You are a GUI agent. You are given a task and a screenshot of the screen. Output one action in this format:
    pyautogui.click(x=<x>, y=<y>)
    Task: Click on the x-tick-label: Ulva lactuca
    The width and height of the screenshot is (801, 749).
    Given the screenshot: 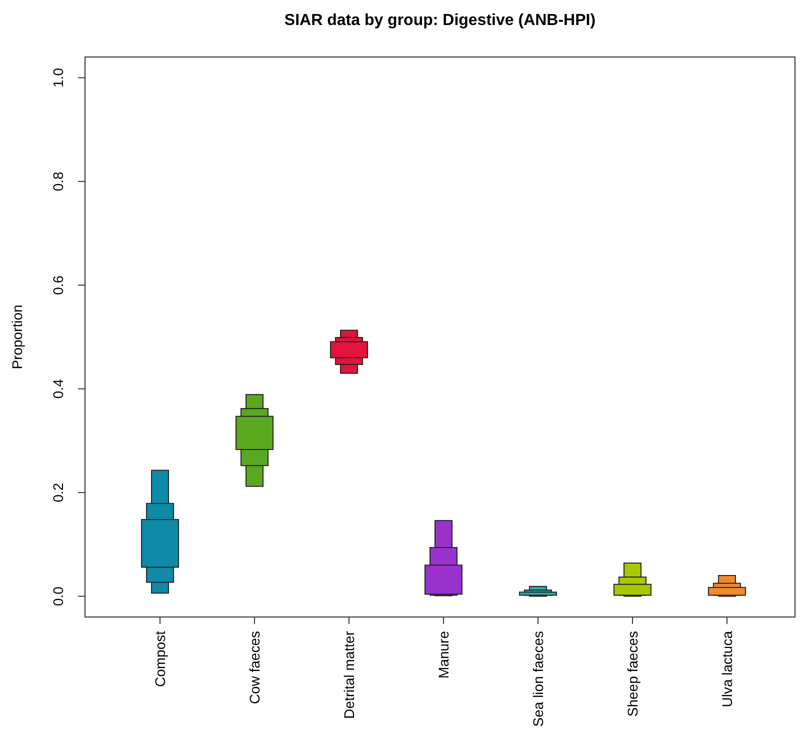 What is the action you would take?
    pyautogui.click(x=726, y=669)
    